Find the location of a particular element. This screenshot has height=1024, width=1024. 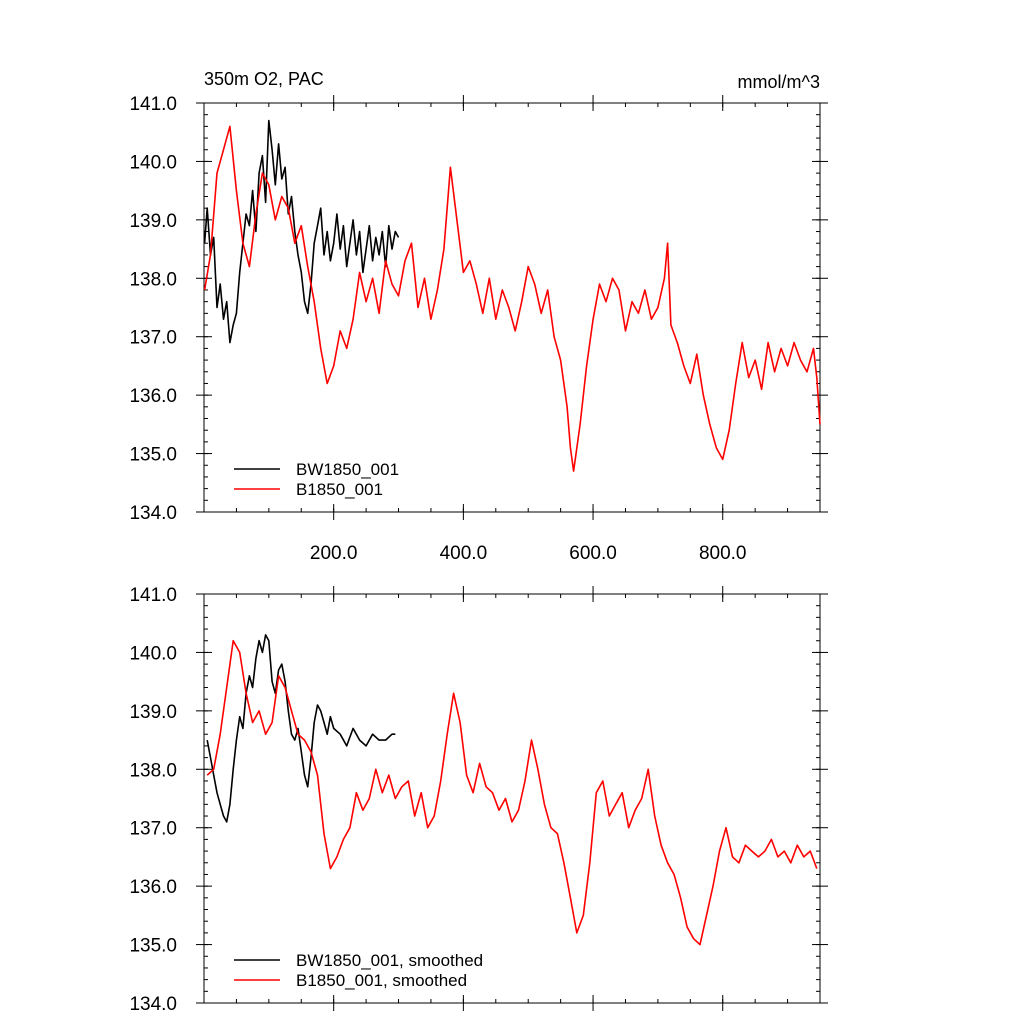

chart-title-right: mmol/m^3 is located at coordinates (779, 82).